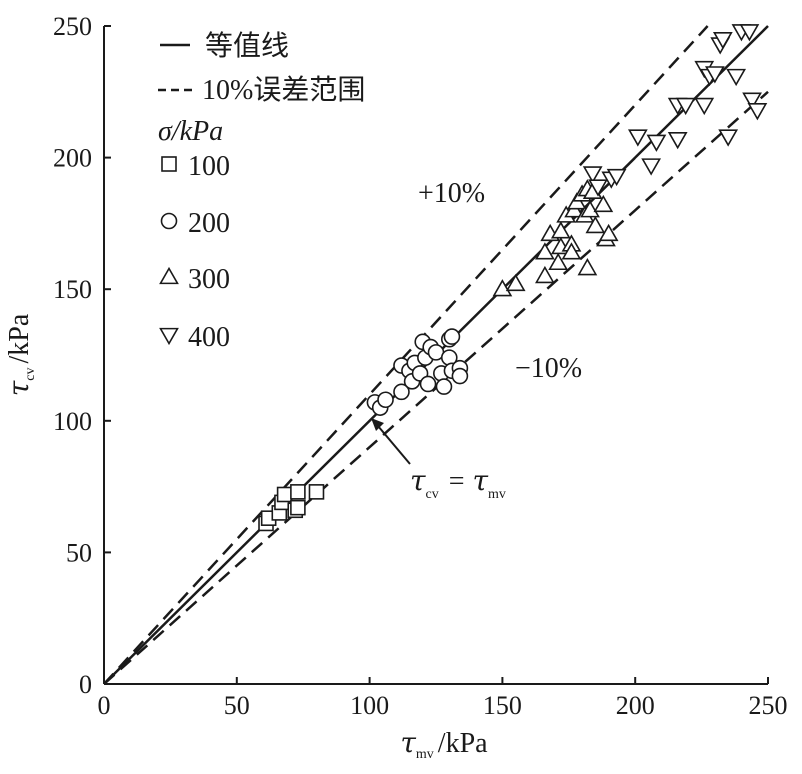 This screenshot has height=774, width=802. I want to click on legend-label-300: 300, so click(209, 279).